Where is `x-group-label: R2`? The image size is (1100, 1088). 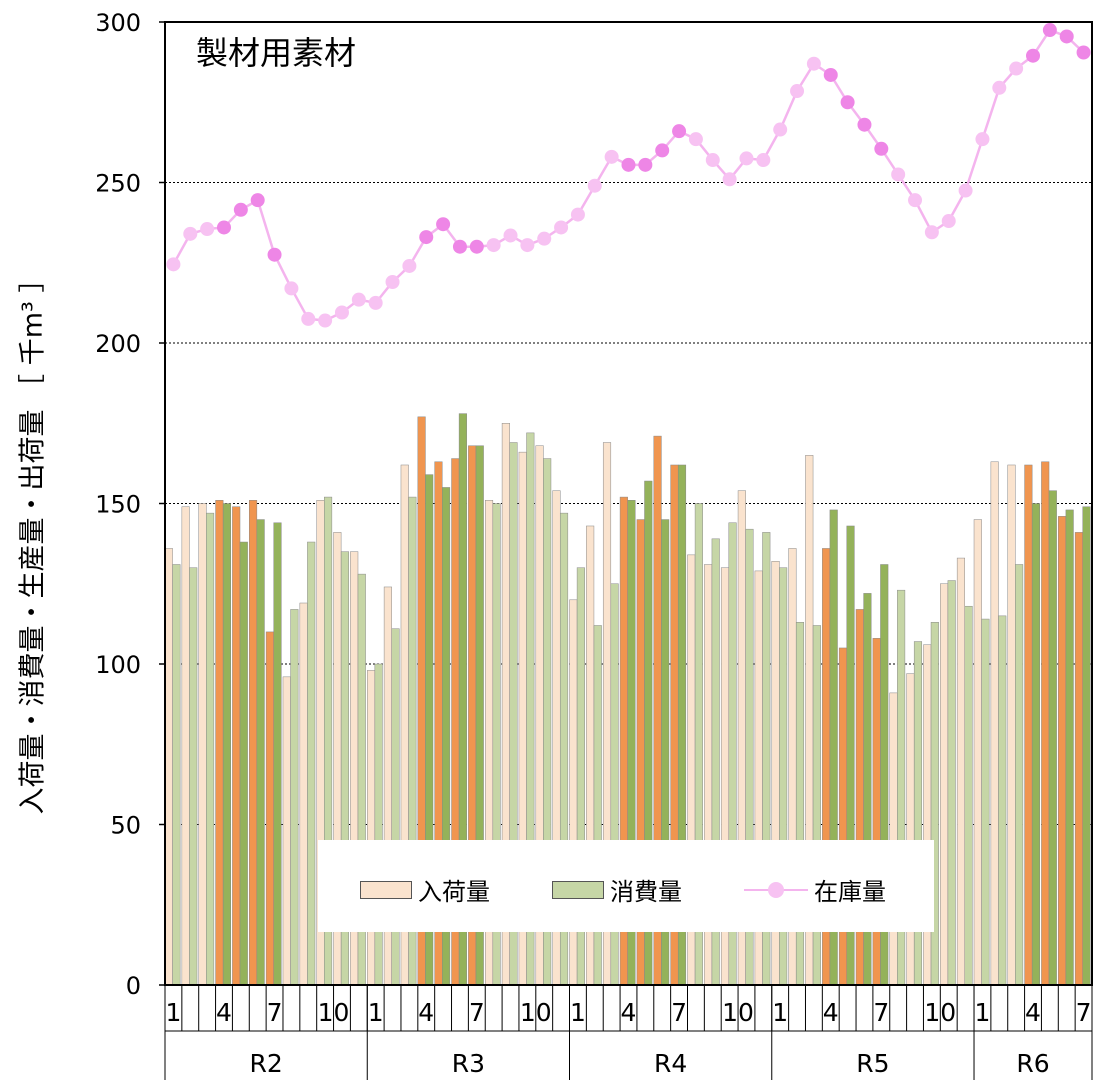 x-group-label: R2 is located at coordinates (265, 1063).